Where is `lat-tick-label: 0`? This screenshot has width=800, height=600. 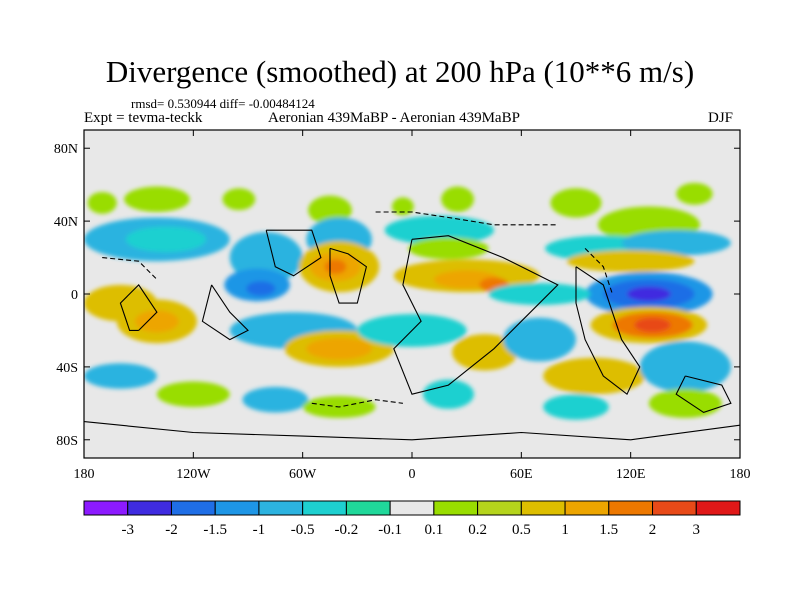 lat-tick-label: 0 is located at coordinates (74, 295).